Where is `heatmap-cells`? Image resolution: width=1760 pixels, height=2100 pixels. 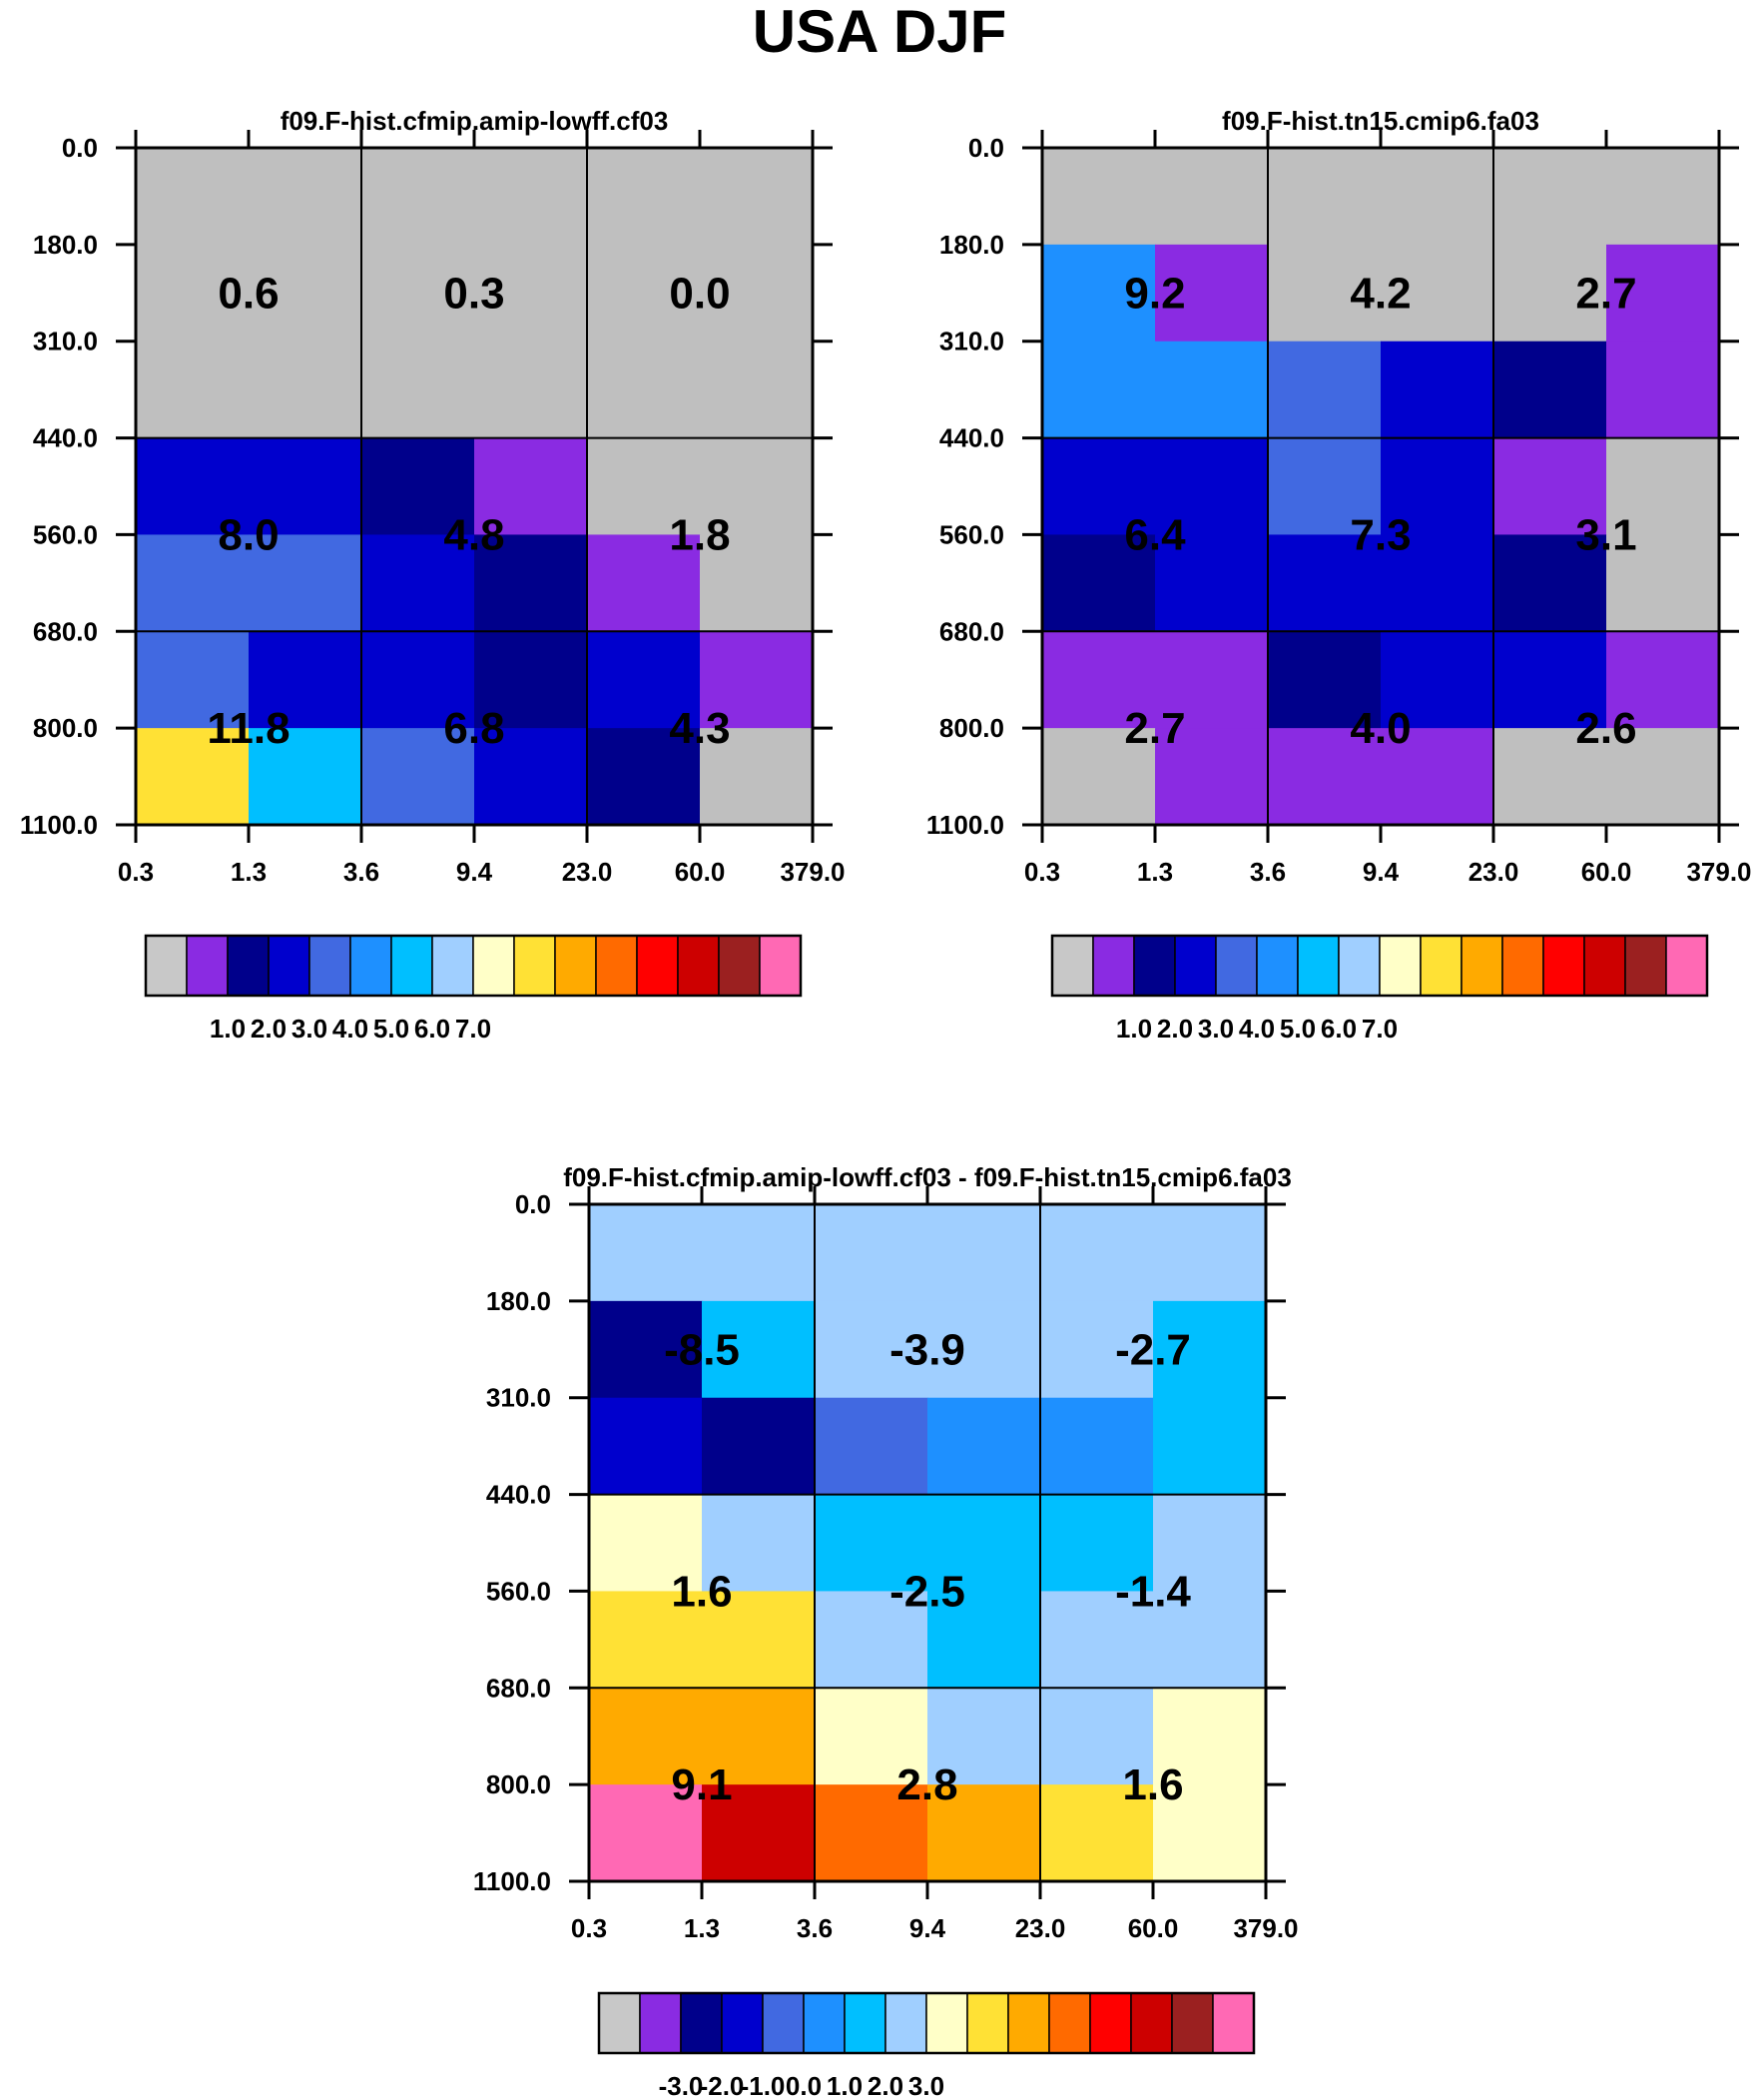 heatmap-cells is located at coordinates (928, 1543).